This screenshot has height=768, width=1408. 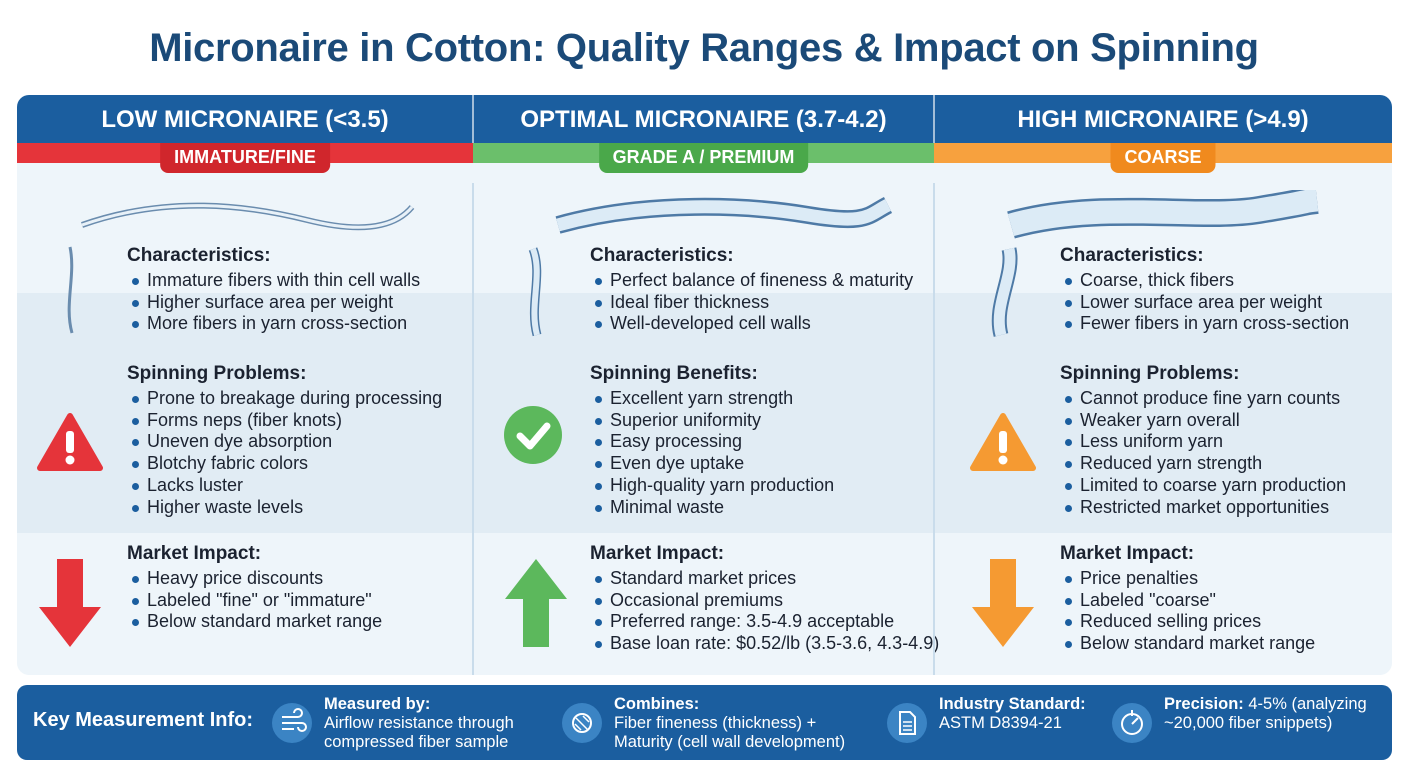 What do you see at coordinates (712, 464) in the screenshot?
I see `list-item: Even dye uptake` at bounding box center [712, 464].